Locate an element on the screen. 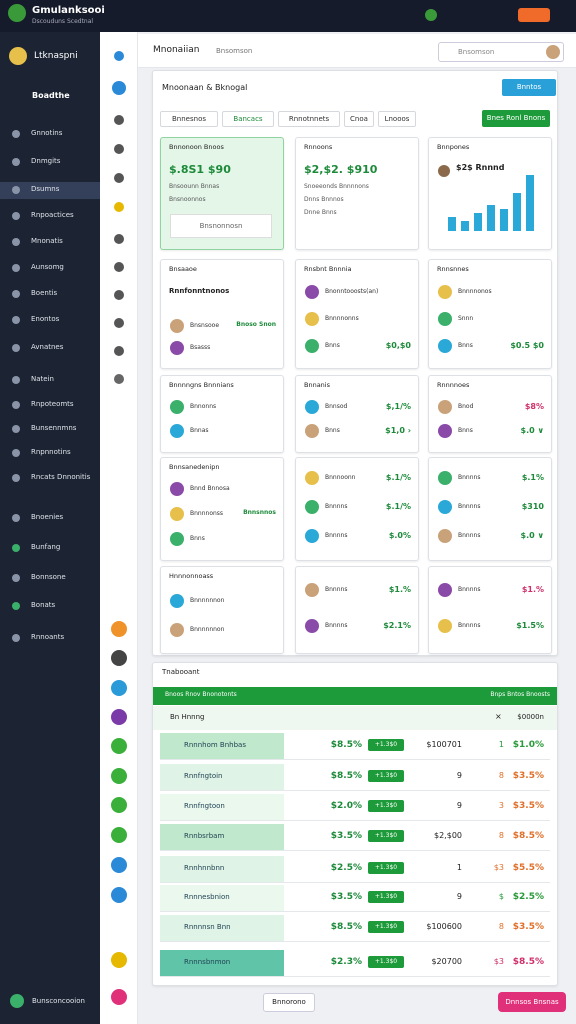 This screenshot has height=1024, width=576. card-button: Bnsnonnosn is located at coordinates (221, 226).